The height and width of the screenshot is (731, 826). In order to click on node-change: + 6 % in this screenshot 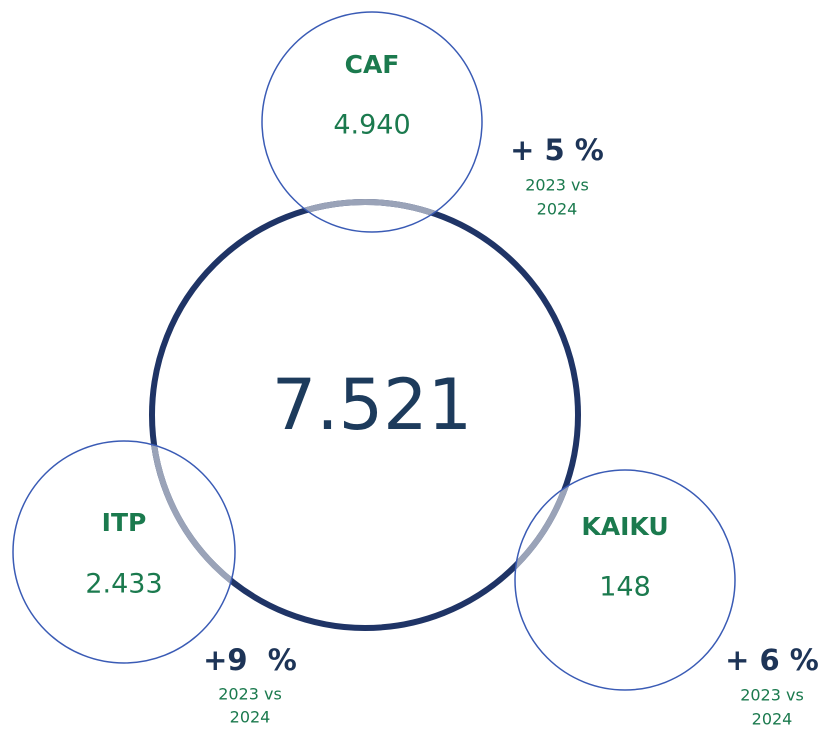, I will do `click(772, 660)`.